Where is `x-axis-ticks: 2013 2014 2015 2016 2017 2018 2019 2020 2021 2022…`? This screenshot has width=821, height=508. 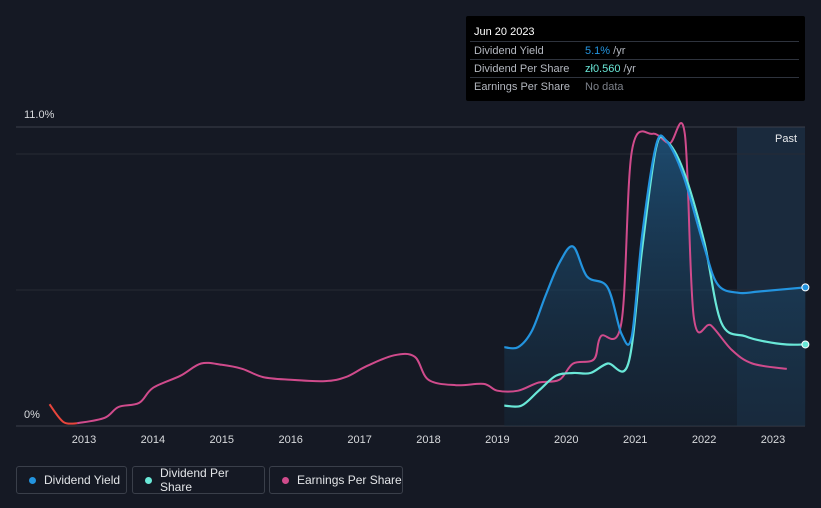 x-axis-ticks: 2013 2014 2015 2016 2017 2018 2019 2020 2021 2022… is located at coordinates (428, 440).